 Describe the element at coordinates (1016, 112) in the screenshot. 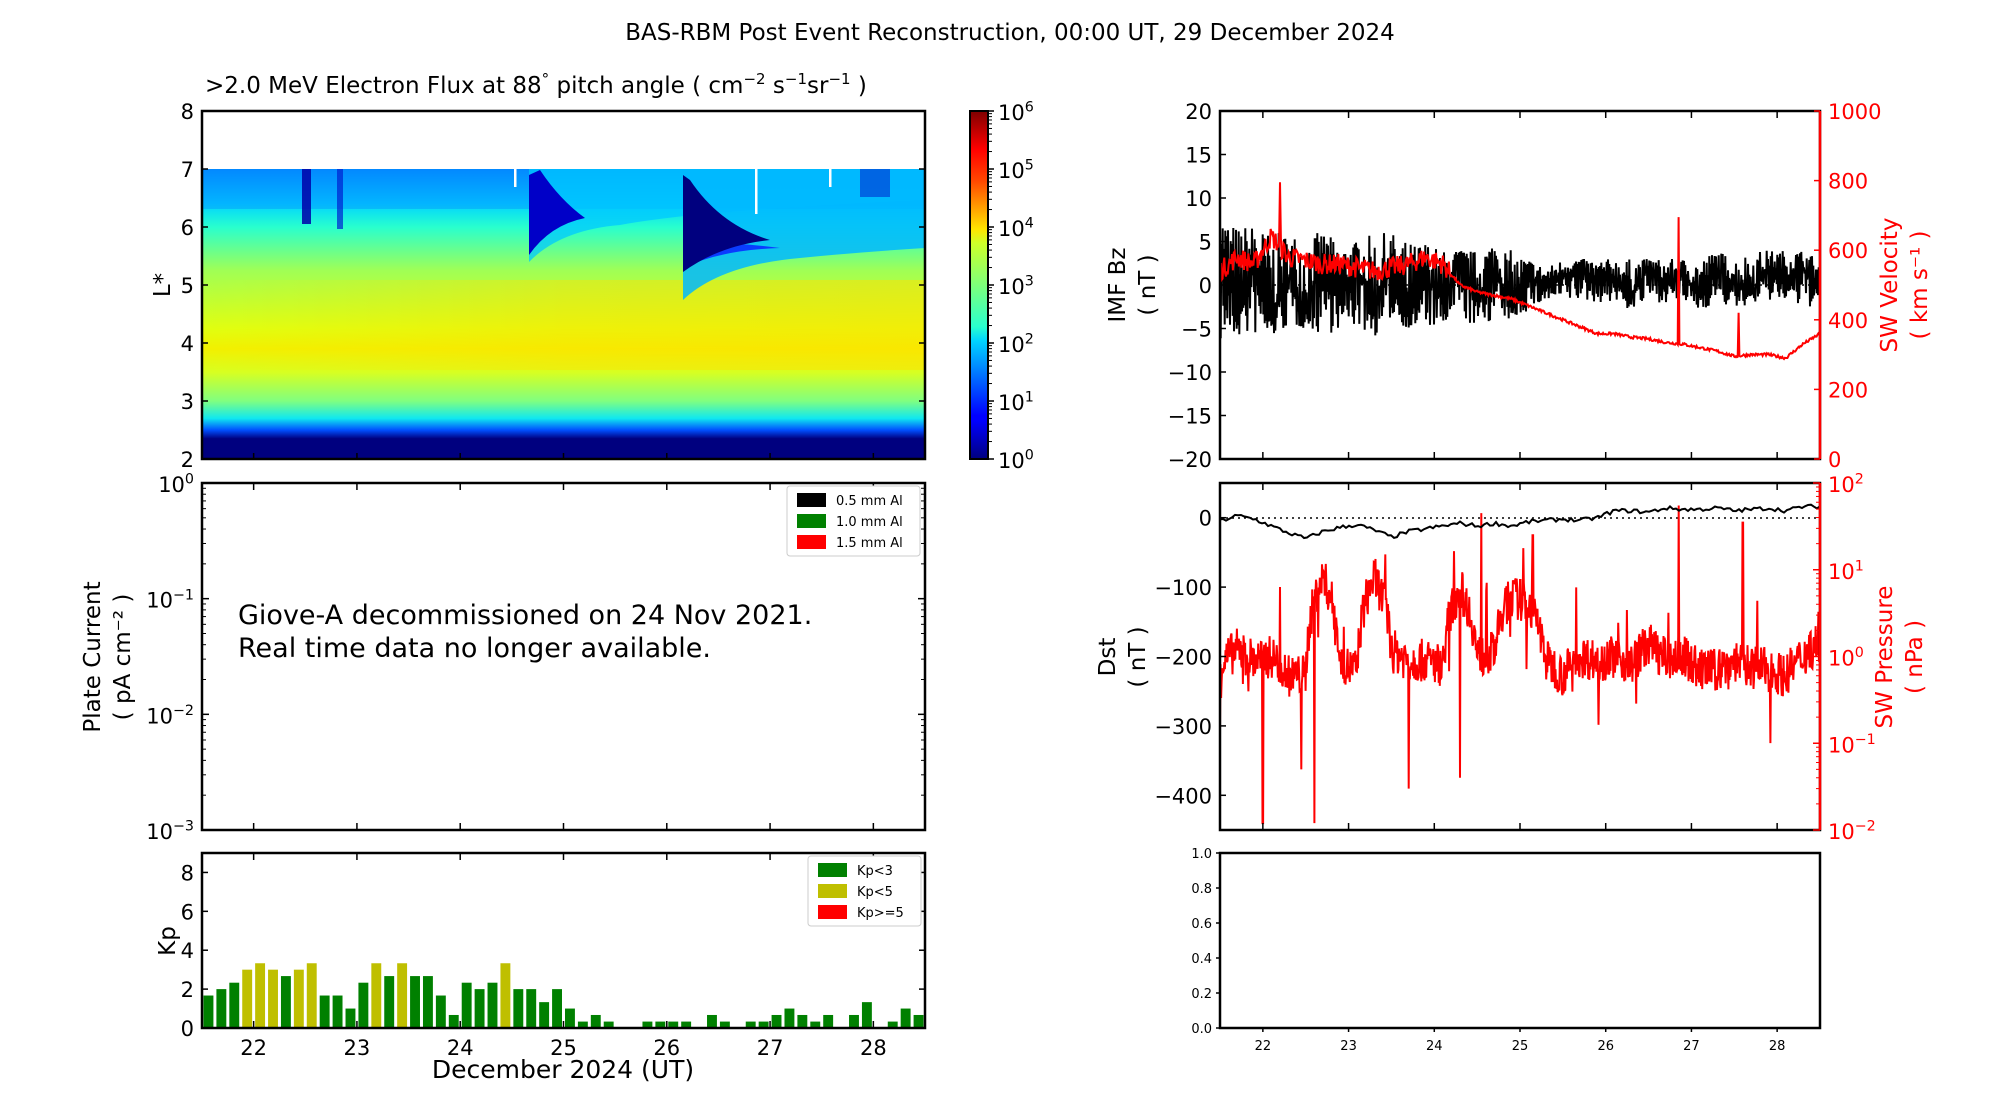

I see `colorbar-tick-label: 106` at that location.